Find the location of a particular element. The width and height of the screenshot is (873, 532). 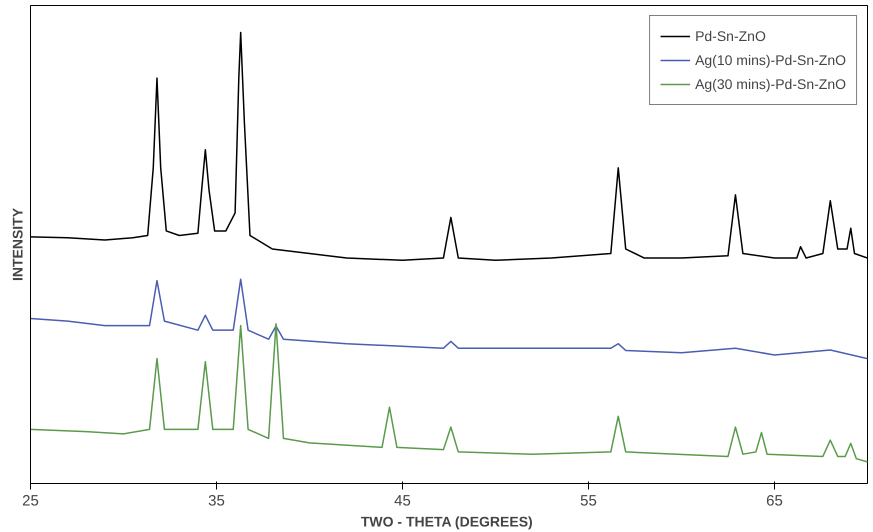

x-tick-label: 65 is located at coordinates (774, 501).